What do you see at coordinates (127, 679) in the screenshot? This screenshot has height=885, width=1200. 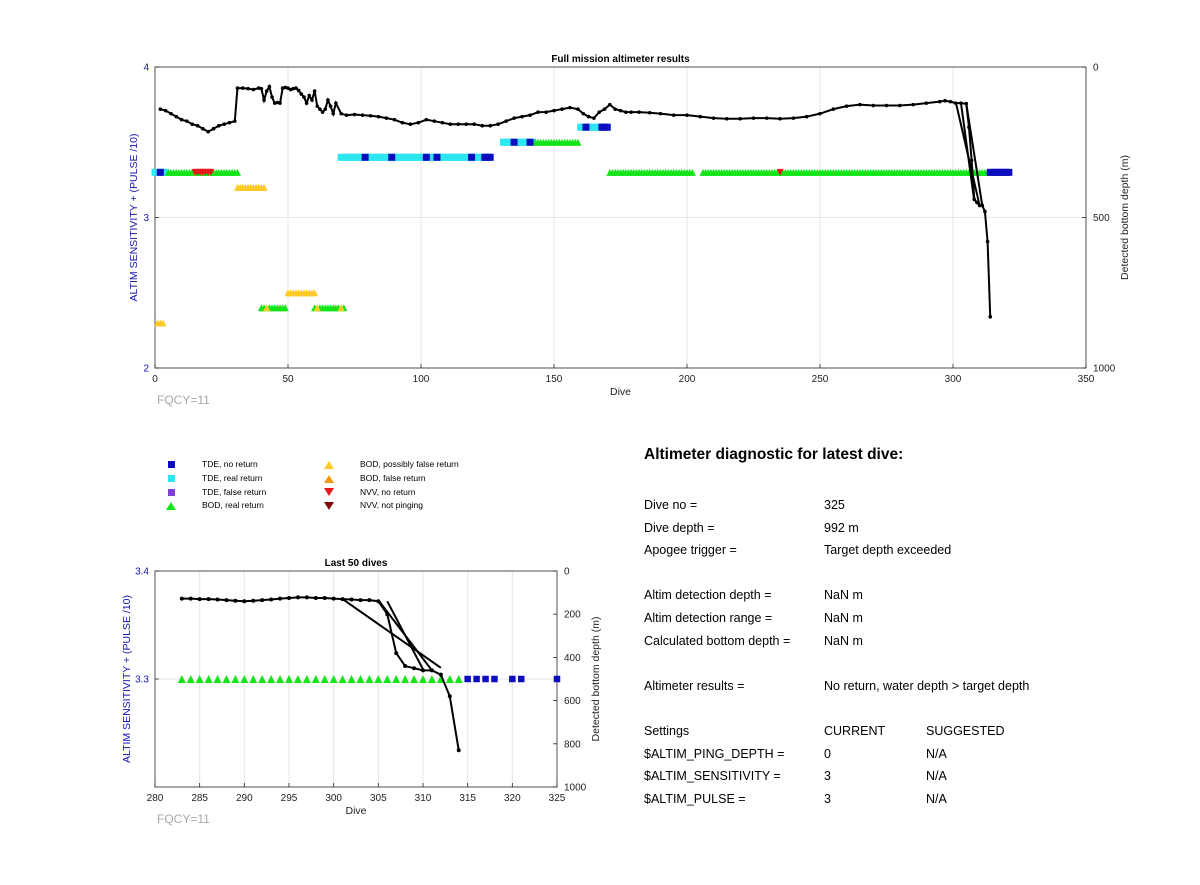 I see `y-axis-label: ALTIM SENSITIVITY + (PULSE /10)` at bounding box center [127, 679].